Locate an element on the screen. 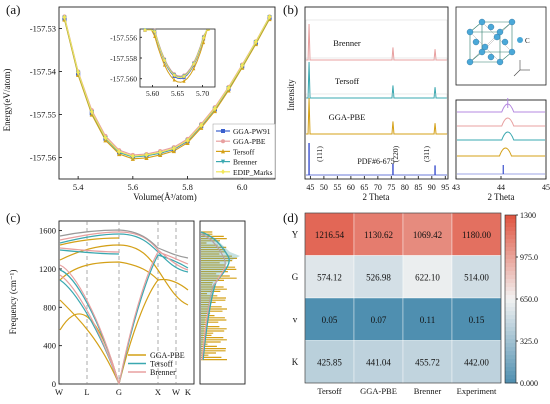 Image resolution: width=550 pixels, height=404 pixels. column-label: Experiment is located at coordinates (477, 391).